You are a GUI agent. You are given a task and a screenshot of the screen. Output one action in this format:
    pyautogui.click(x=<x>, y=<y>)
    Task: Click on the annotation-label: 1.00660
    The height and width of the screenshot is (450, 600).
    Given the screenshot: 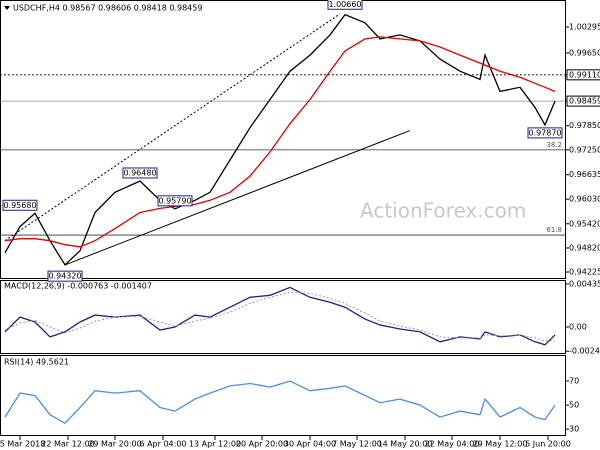 What is the action you would take?
    pyautogui.click(x=344, y=4)
    